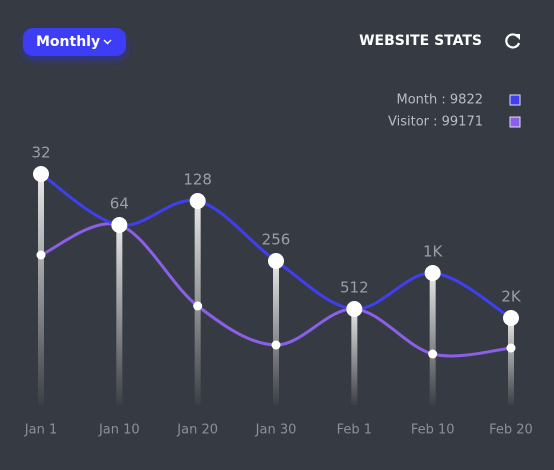 The width and height of the screenshot is (554, 470). I want to click on point-label: 256, so click(276, 240).